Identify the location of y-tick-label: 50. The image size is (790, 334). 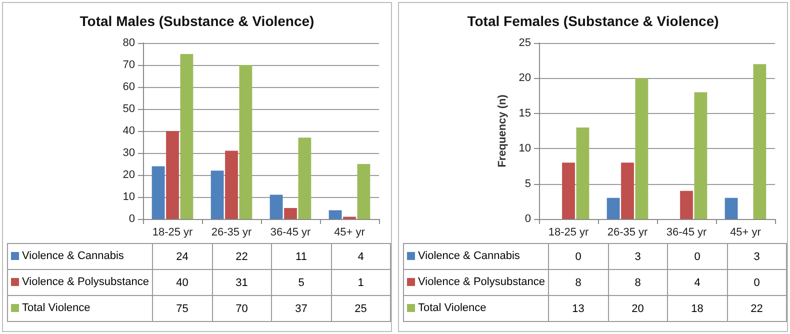
(128, 109).